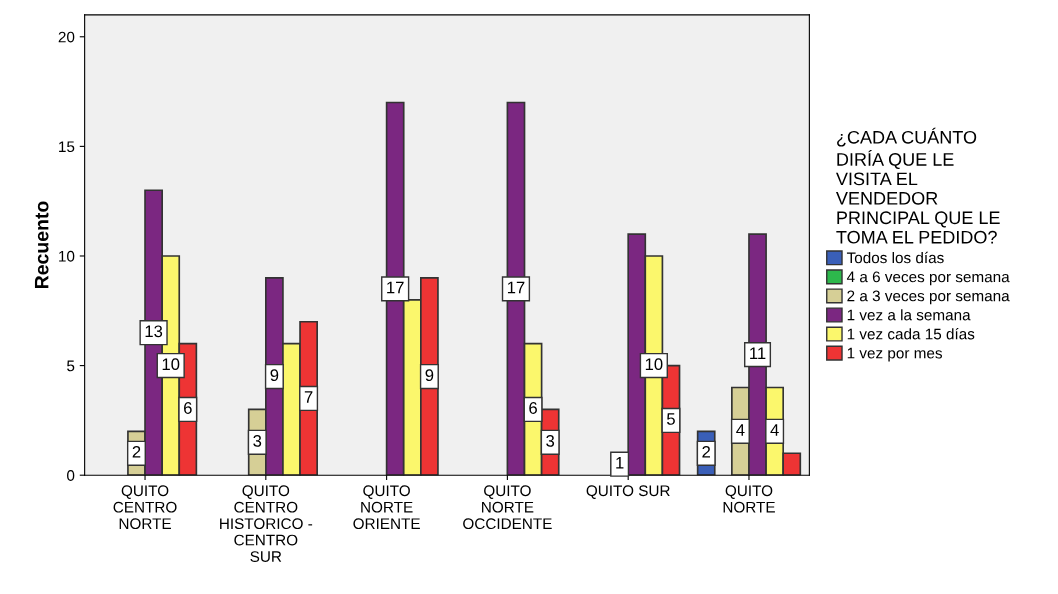  What do you see at coordinates (671, 419) in the screenshot?
I see `data-label: 5` at bounding box center [671, 419].